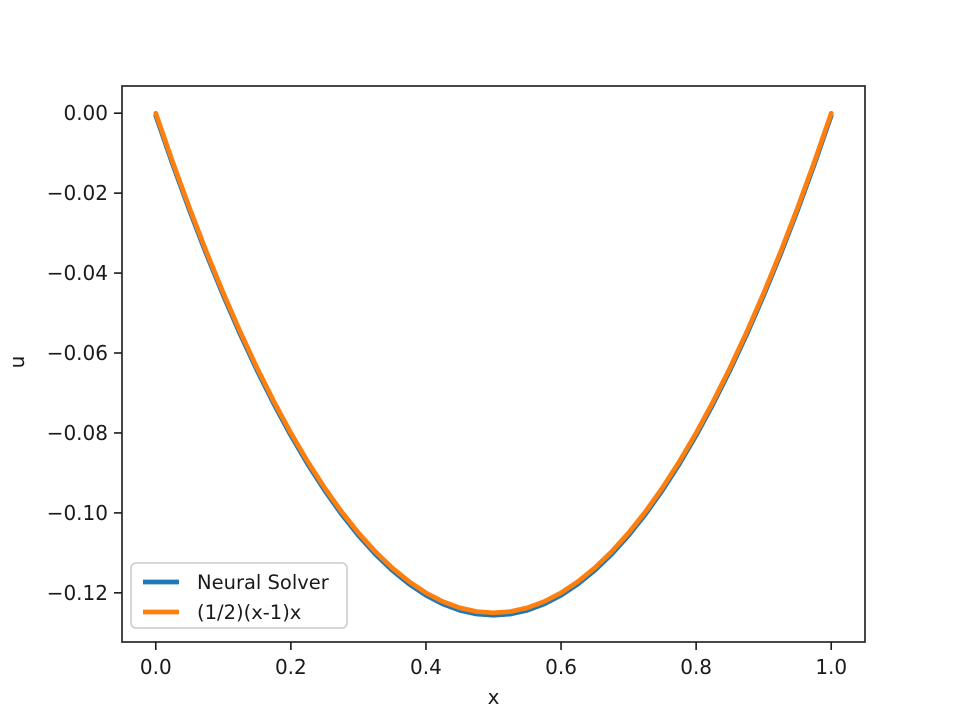 The width and height of the screenshot is (960, 721). I want to click on legend-box, so click(239, 595).